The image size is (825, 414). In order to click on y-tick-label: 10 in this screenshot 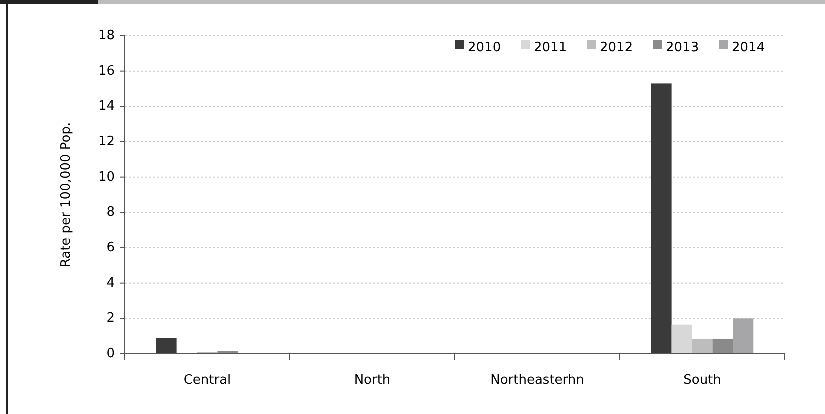, I will do `click(106, 177)`.